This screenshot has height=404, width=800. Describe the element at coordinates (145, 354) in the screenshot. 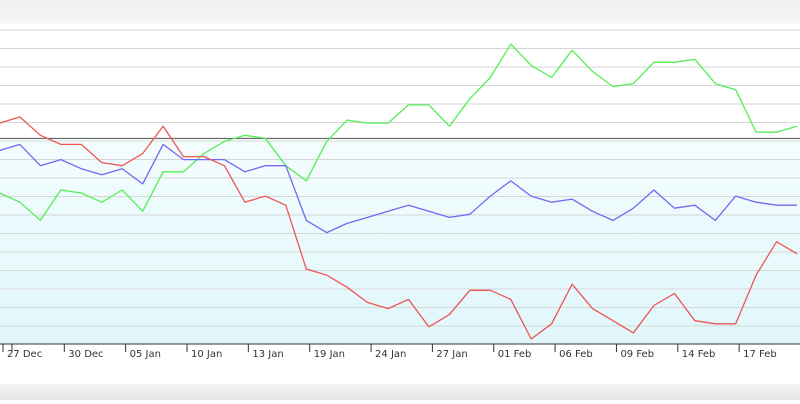

I see `x-tick-label: 05 Jan` at that location.